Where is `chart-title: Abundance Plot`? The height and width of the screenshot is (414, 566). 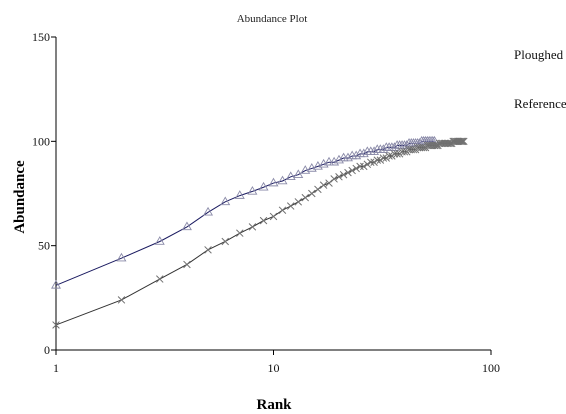 chart-title: Abundance Plot is located at coordinates (272, 19).